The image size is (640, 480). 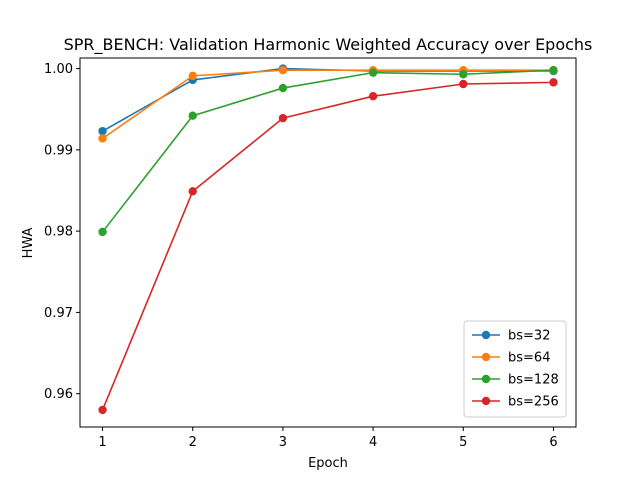 What do you see at coordinates (328, 463) in the screenshot?
I see `x-axis-label: Epoch` at bounding box center [328, 463].